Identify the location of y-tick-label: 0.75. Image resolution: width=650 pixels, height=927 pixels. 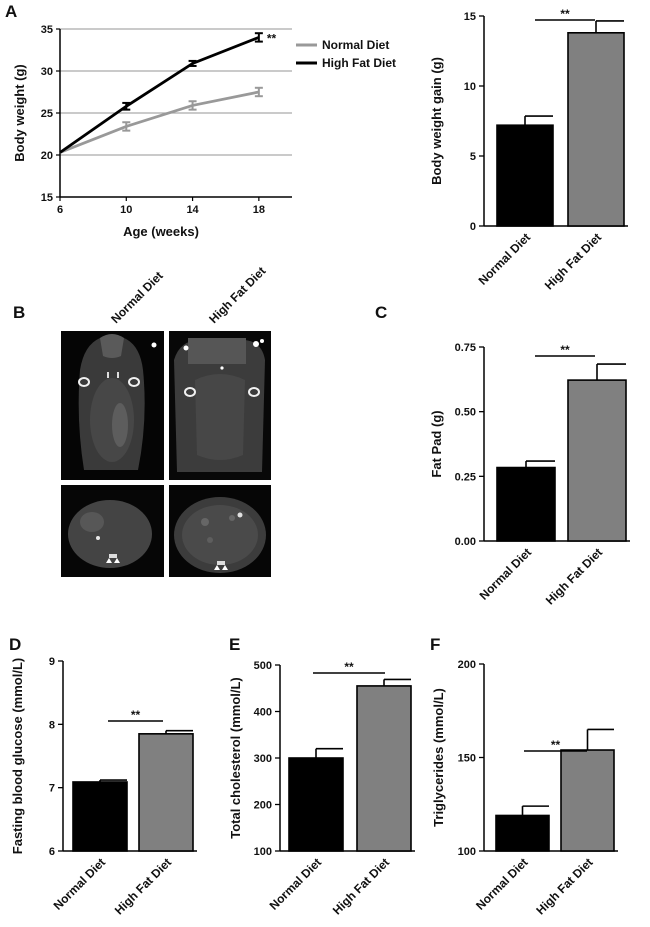
(465, 348).